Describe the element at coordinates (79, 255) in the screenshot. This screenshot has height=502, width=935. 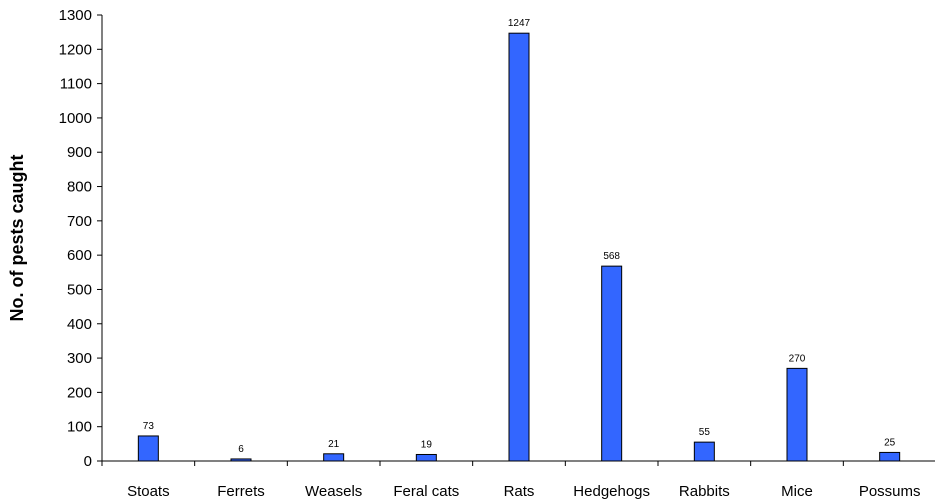
I see `y-tick-label: 600` at that location.